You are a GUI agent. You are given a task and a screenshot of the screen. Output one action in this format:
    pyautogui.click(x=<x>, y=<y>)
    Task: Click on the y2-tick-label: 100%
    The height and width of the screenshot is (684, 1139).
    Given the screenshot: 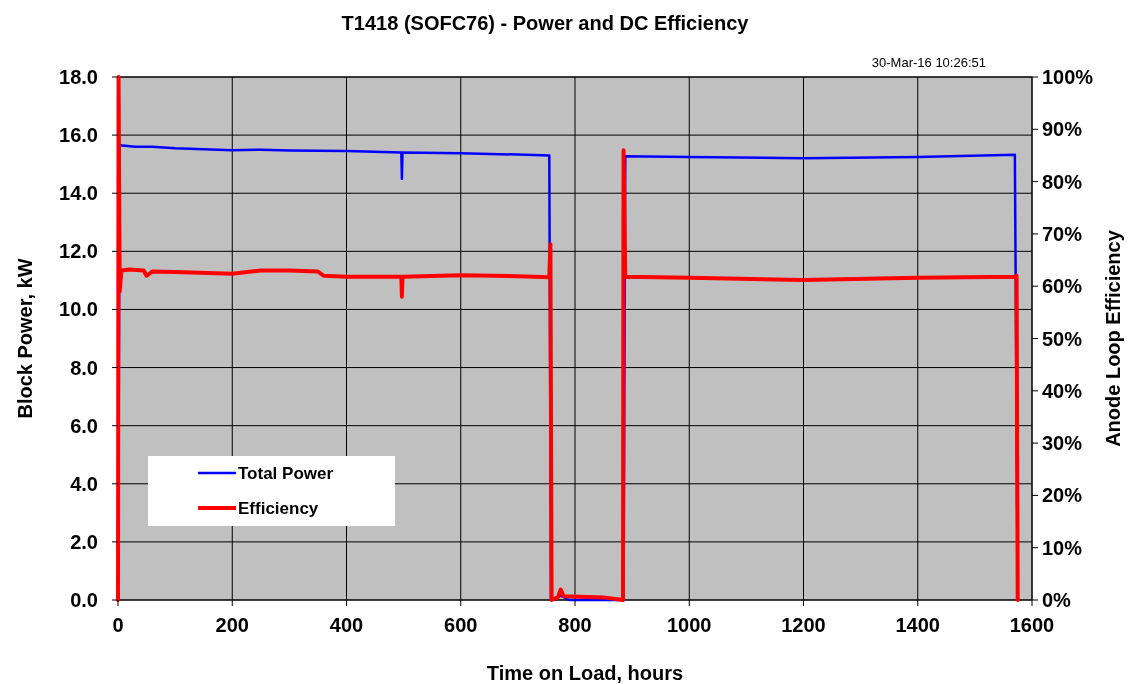 What is the action you would take?
    pyautogui.click(x=1068, y=77)
    